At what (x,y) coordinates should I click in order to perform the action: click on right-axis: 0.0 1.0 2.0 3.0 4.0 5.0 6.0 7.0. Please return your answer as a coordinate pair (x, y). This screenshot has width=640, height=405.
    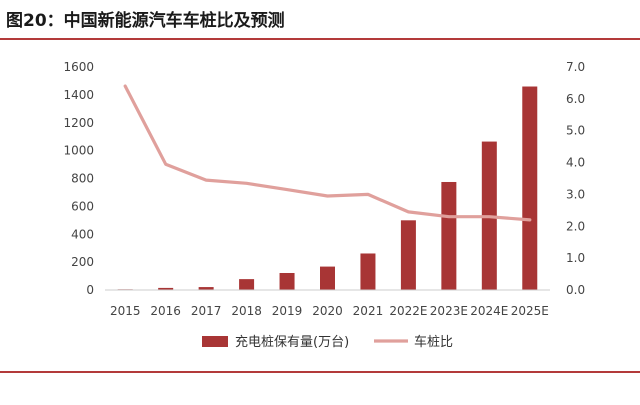
    Looking at the image, I should click on (575, 178).